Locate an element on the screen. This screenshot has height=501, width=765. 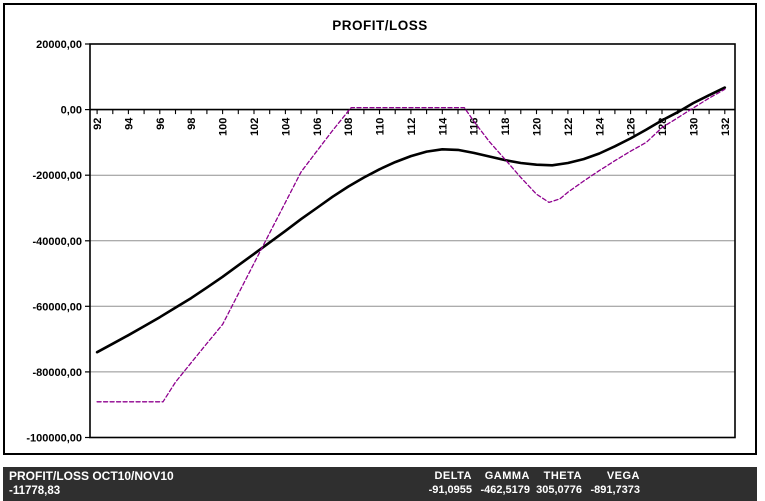
status-left: PROFIT/LOSS OCT10/NOV10 -11778,83 is located at coordinates (91, 483).